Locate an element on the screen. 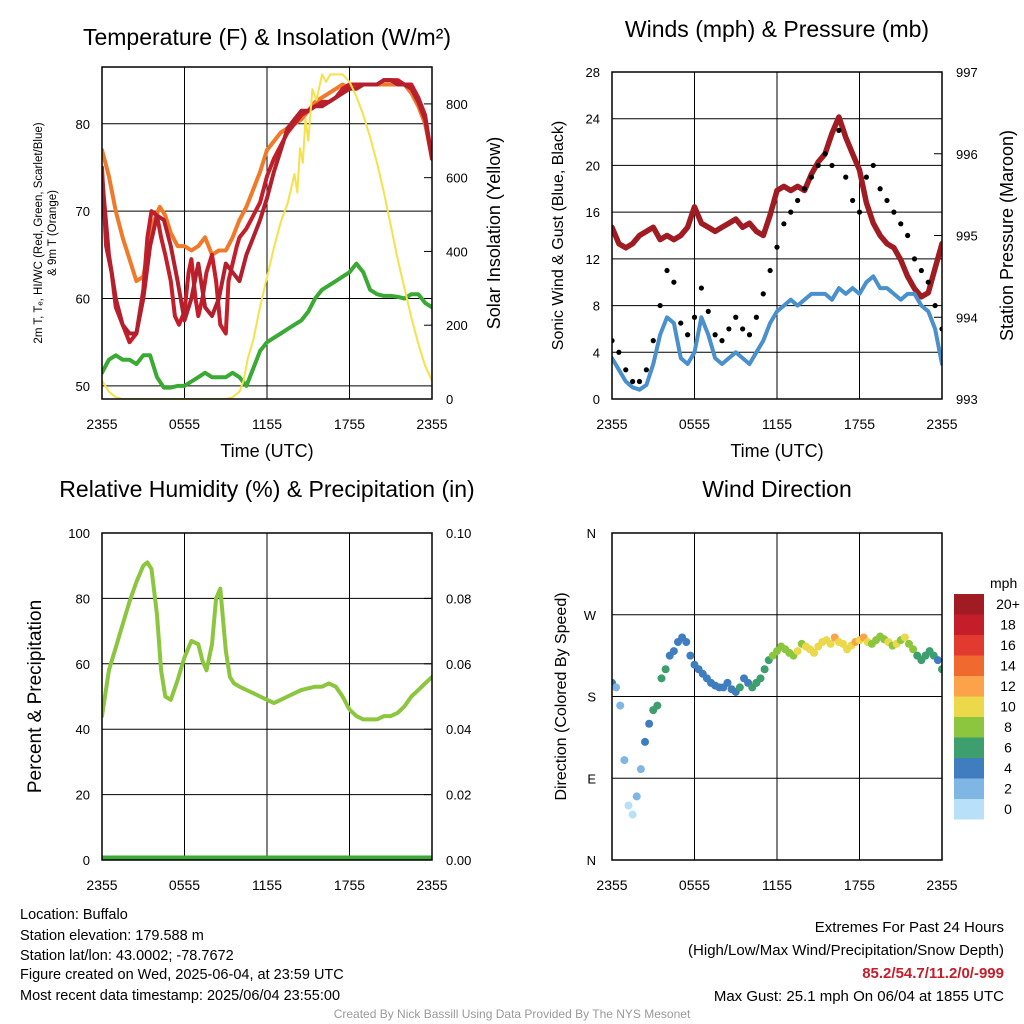 The width and height of the screenshot is (1024, 1024). y-tick-label: 0 is located at coordinates (596, 399).